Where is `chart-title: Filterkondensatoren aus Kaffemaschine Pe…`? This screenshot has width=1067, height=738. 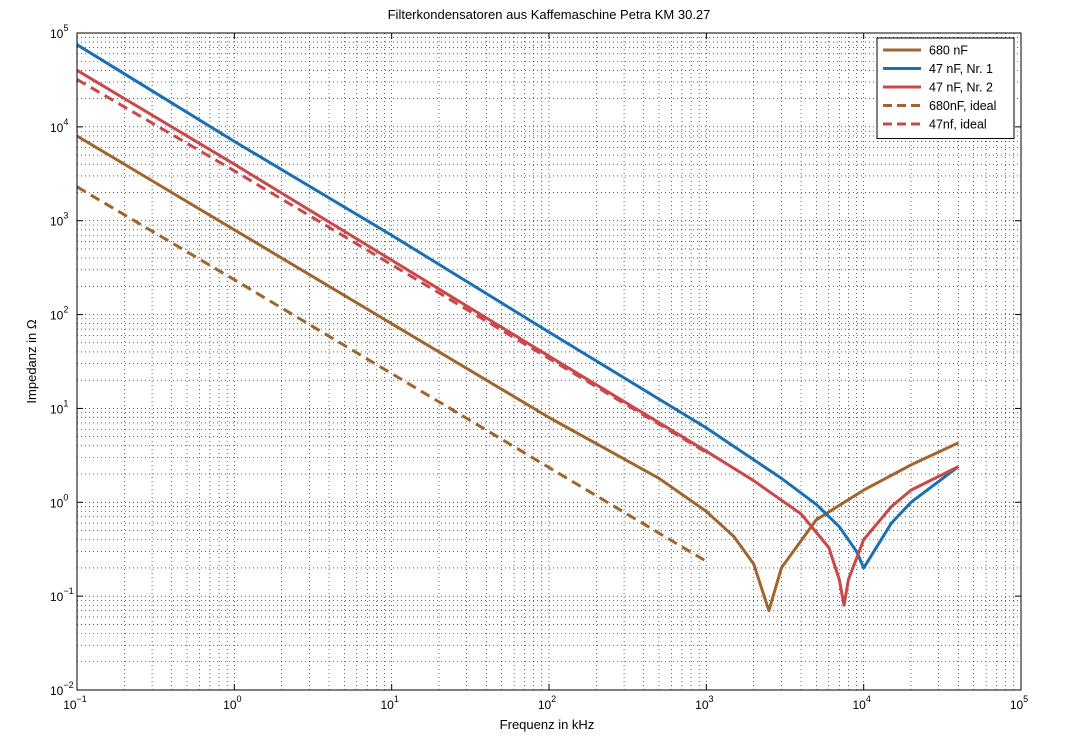 chart-title: Filterkondensatoren aus Kaffemaschine Pe… is located at coordinates (549, 14).